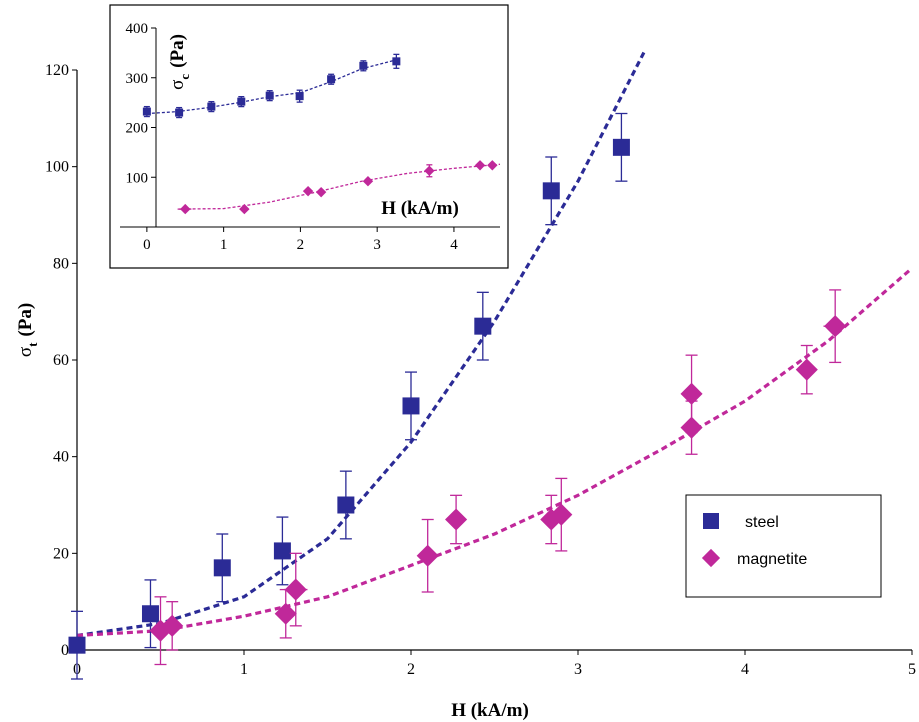 The image size is (919, 722). Describe the element at coordinates (184, 77) in the screenshot. I see `inset-y-label-sub: c` at that location.